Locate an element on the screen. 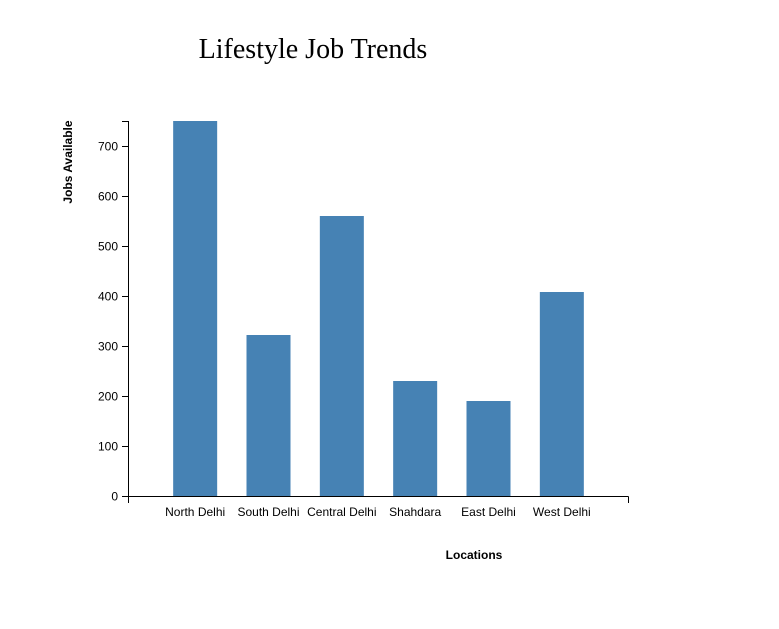 Image resolution: width=779 pixels, height=629 pixels. x-tick-label: Shahdara is located at coordinates (415, 512).